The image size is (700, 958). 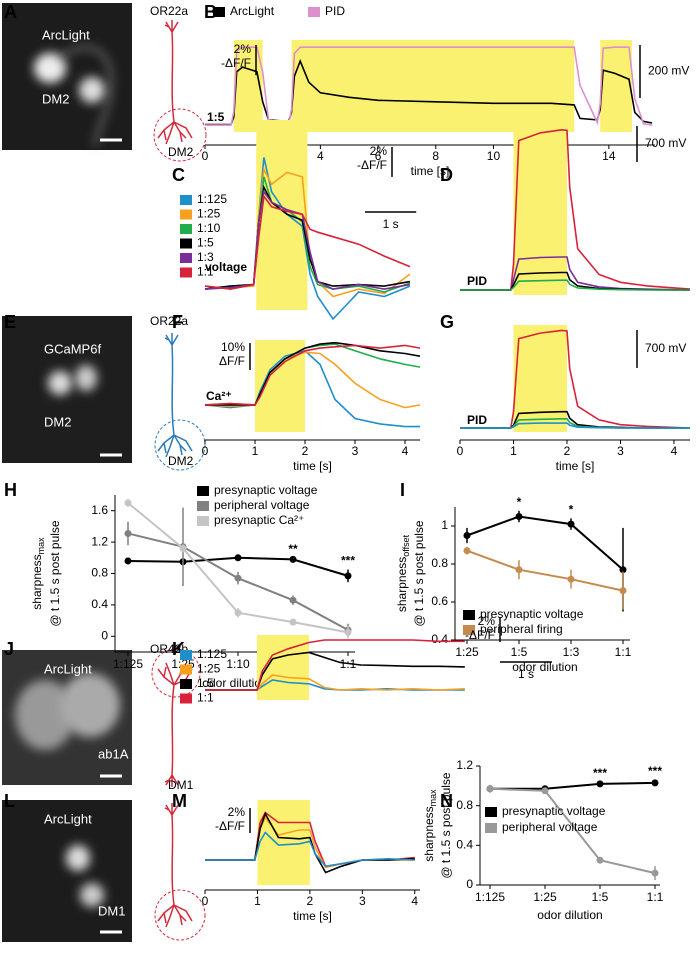 I want to click on neuron-schematic, so click(x=180, y=402).